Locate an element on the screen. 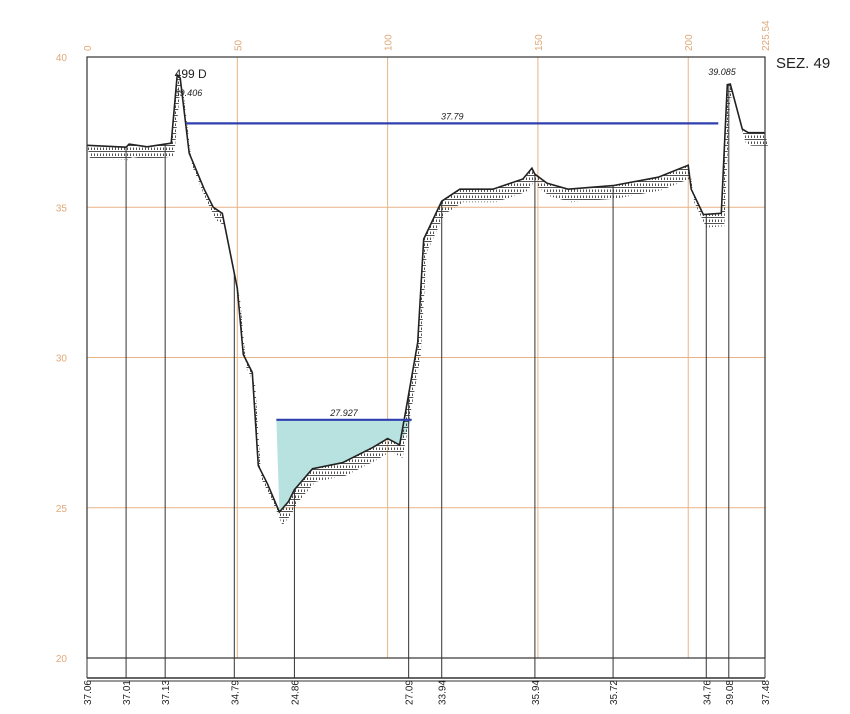 Image resolution: width=850 pixels, height=714 pixels. station-elevation-label: 39.08 is located at coordinates (730, 692).